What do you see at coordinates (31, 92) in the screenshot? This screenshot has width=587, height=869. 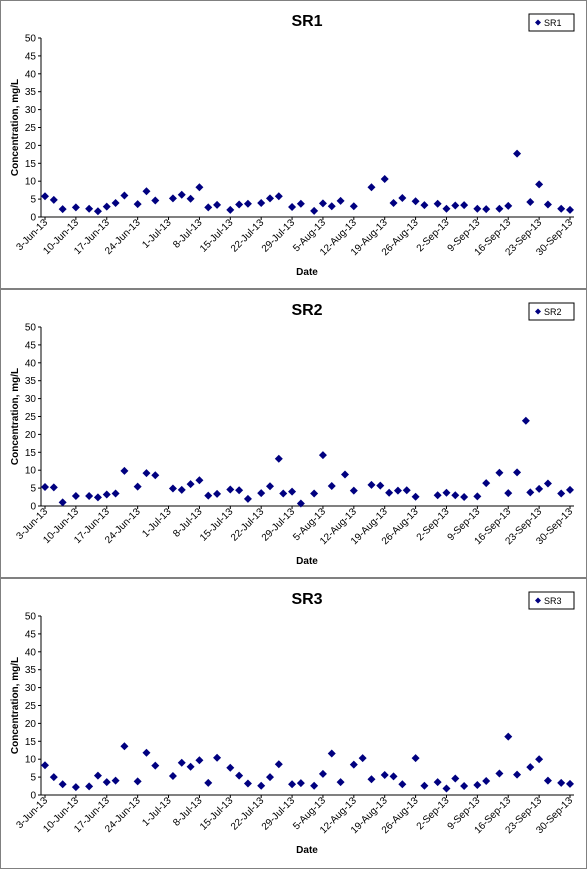 I see `y-tick-label: 35` at bounding box center [31, 92].